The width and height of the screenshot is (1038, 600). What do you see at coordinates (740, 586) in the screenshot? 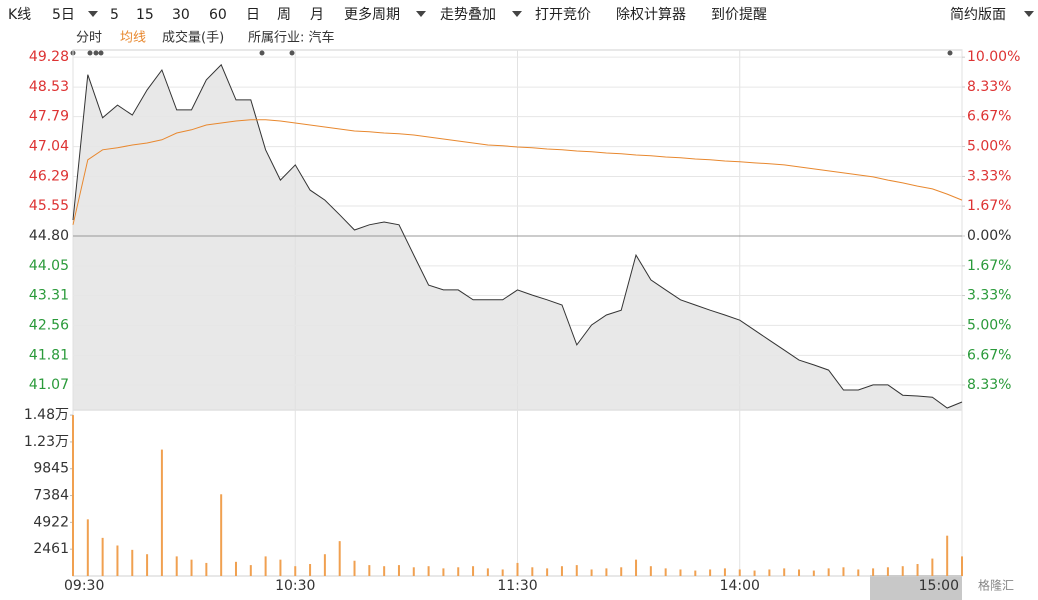
I see `x-tick-label: 14:00` at bounding box center [740, 586].